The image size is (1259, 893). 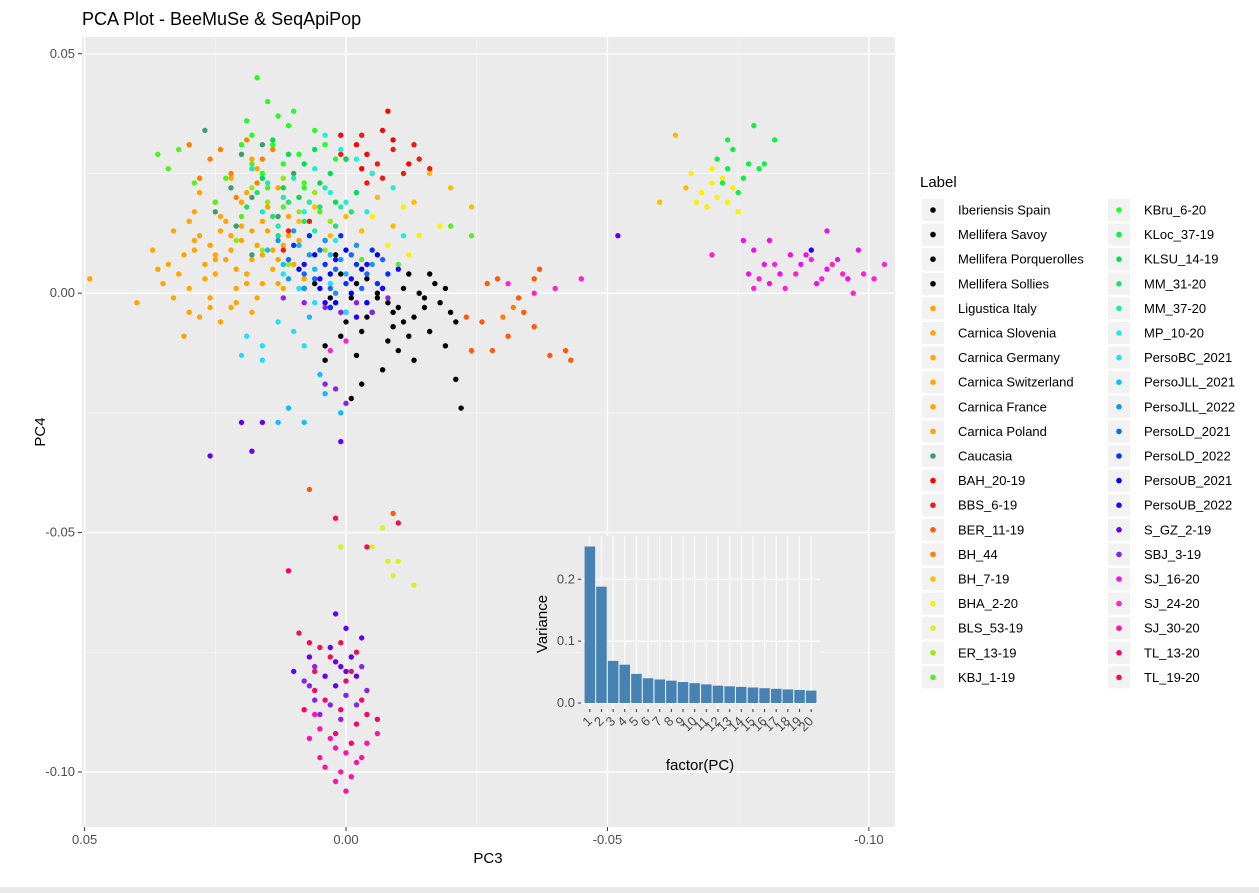 What do you see at coordinates (1002, 234) in the screenshot?
I see `legend-label: Mellifera Savoy` at bounding box center [1002, 234].